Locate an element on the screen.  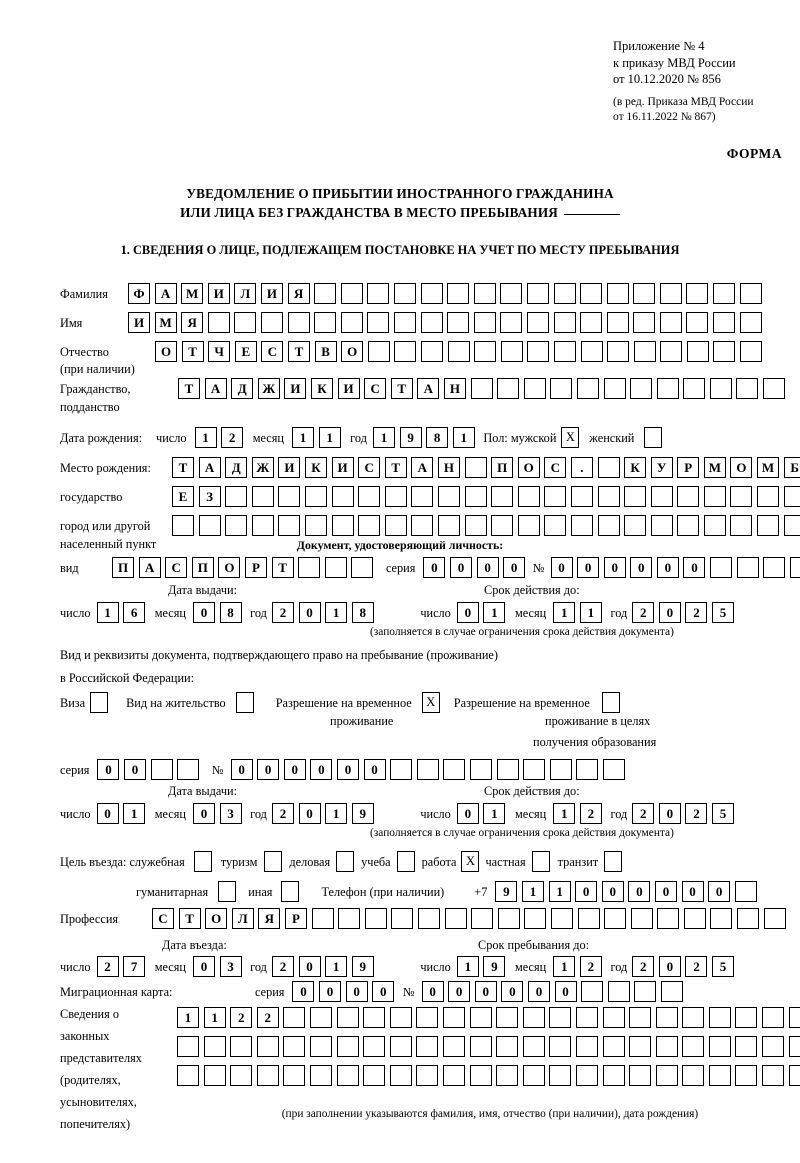
temp-residence-edu-checkbox is located at coordinates (610, 702).